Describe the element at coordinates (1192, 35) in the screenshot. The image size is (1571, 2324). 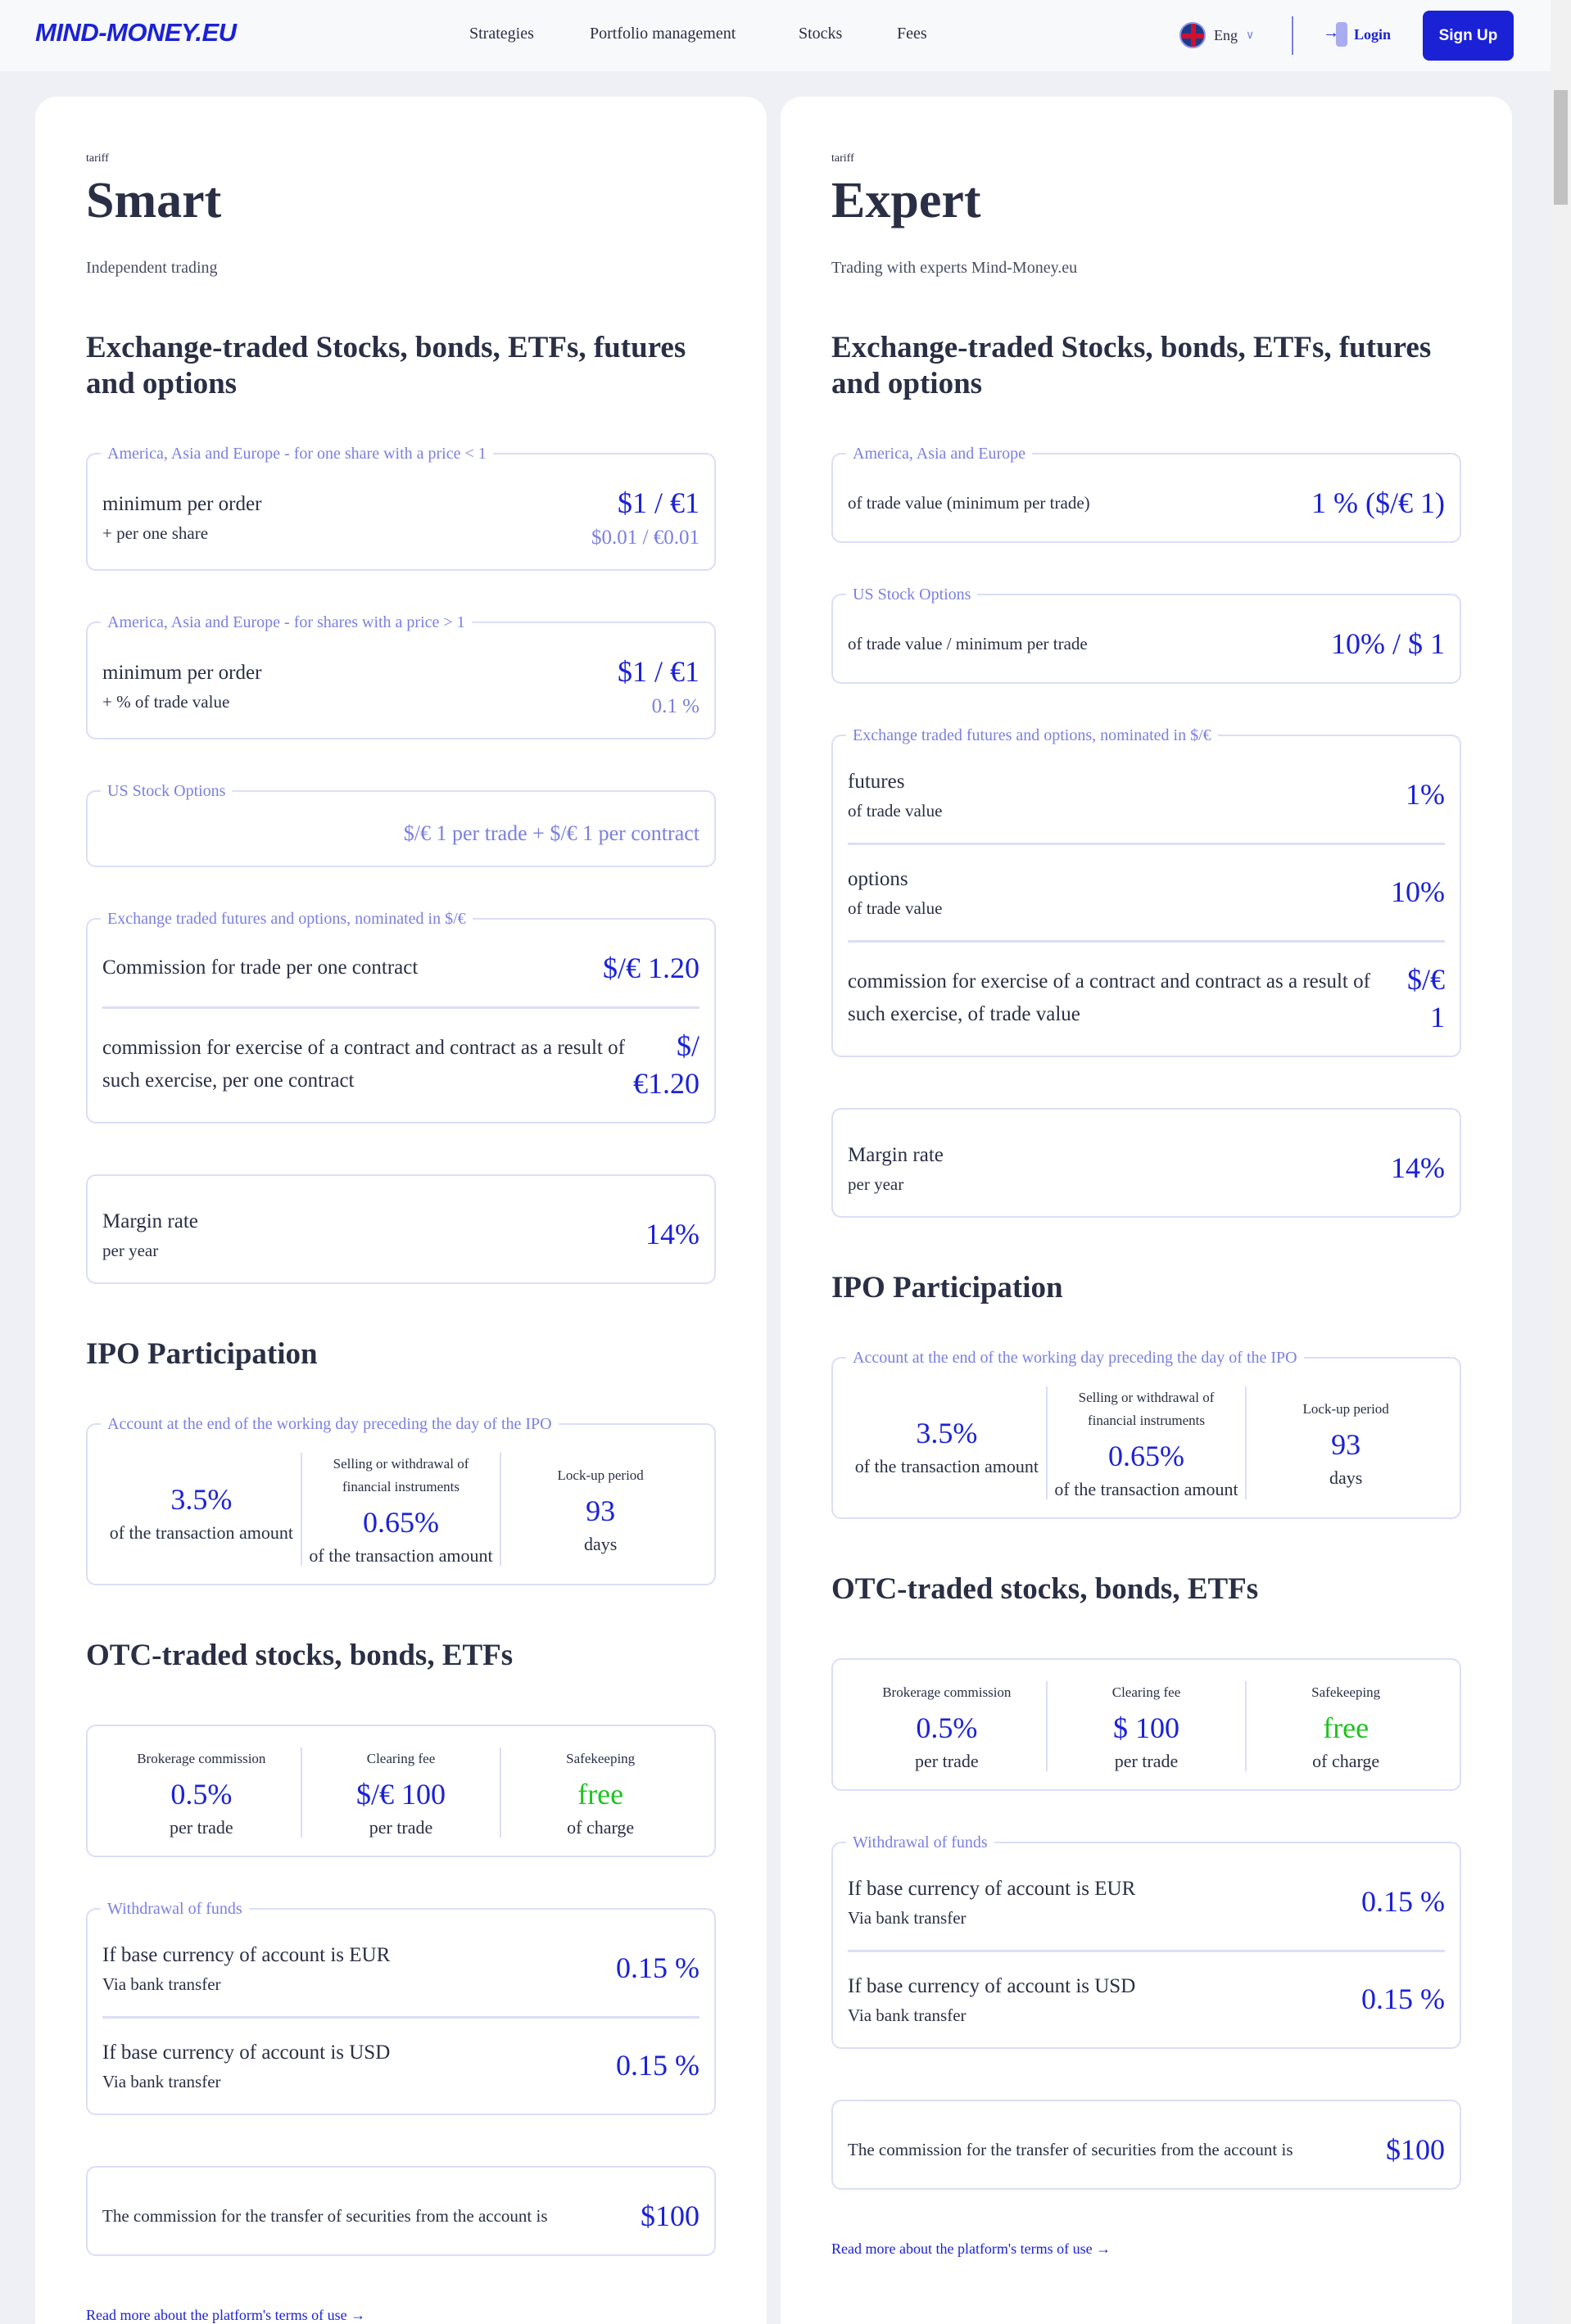
I see `uk-flag-icon` at that location.